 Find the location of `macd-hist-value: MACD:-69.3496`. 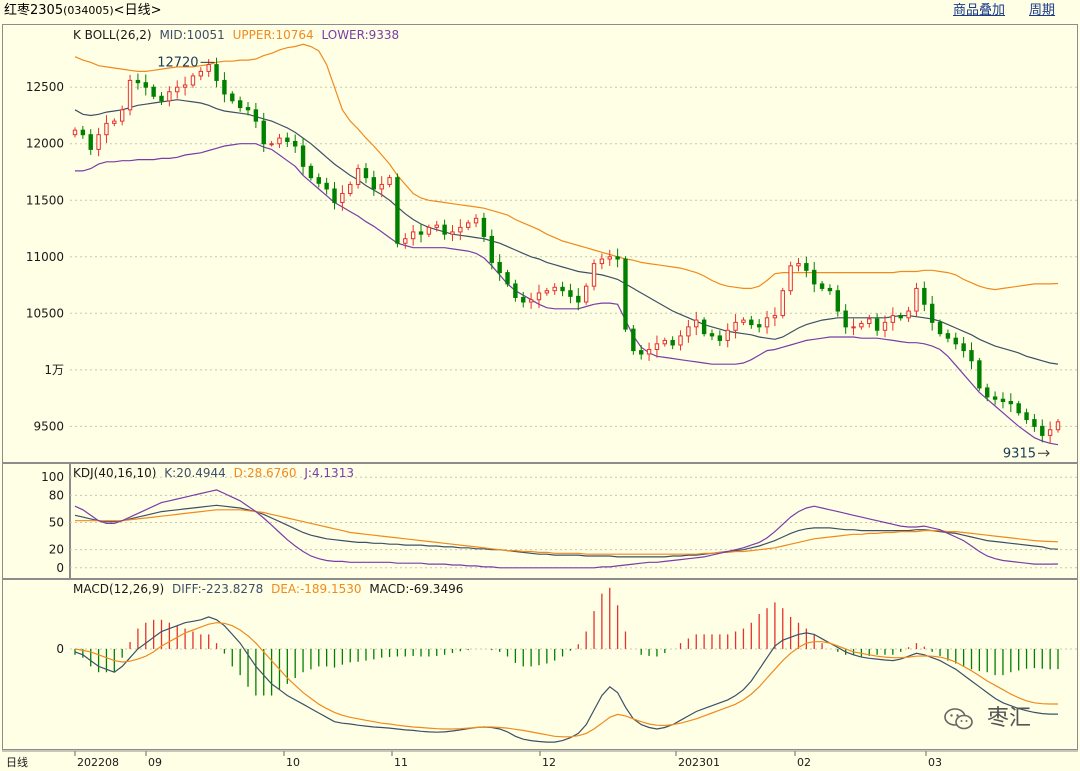

macd-hist-value: MACD:-69.3496 is located at coordinates (416, 589).